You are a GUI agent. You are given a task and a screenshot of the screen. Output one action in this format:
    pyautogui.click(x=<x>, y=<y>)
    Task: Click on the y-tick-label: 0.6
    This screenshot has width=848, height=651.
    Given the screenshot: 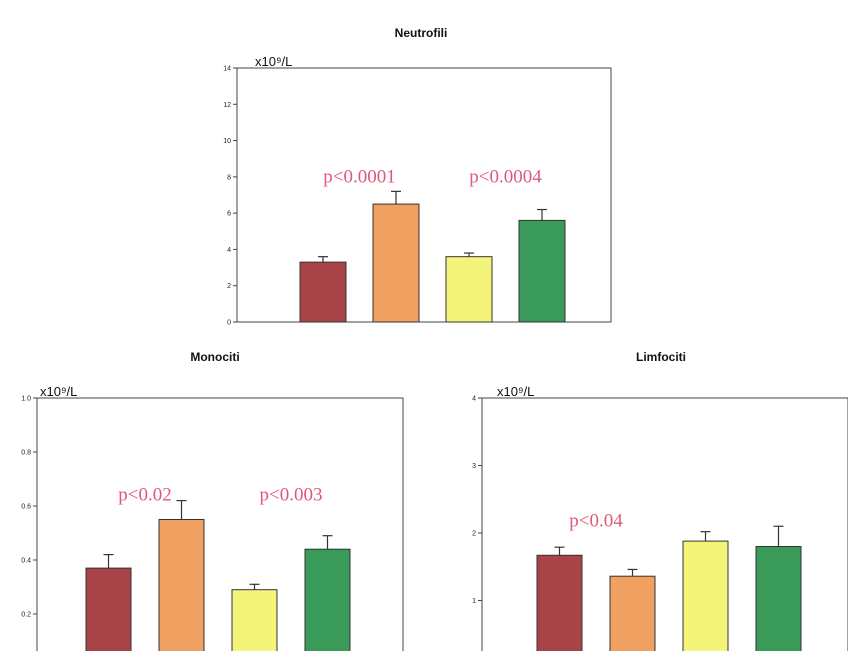 What is the action you would take?
    pyautogui.click(x=26, y=507)
    